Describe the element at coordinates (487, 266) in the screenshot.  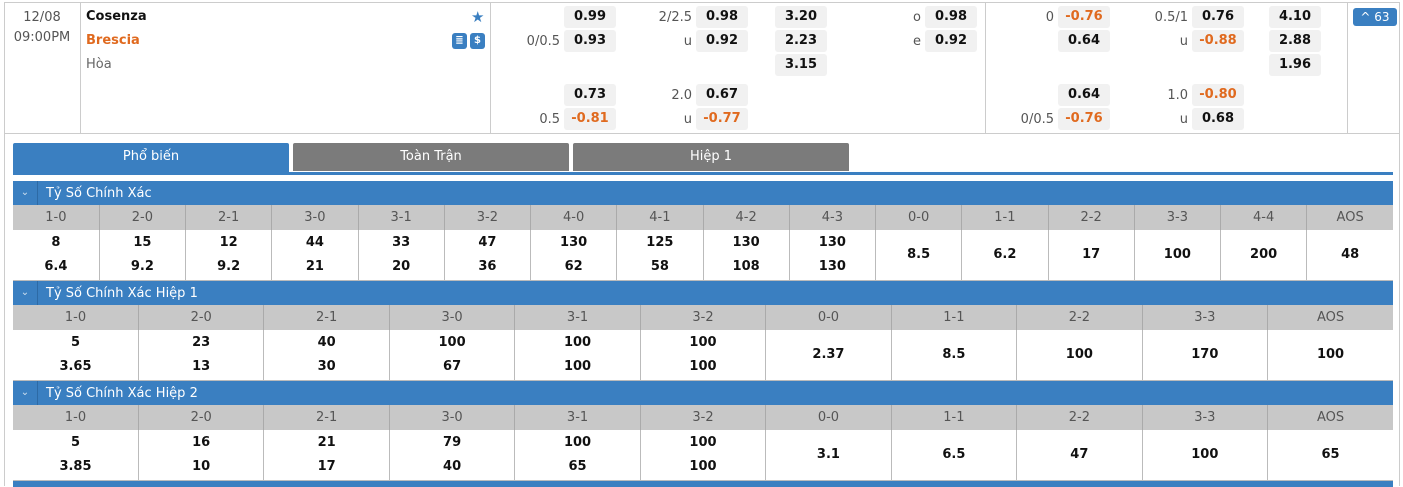
I see `odds-value: 36` at that location.